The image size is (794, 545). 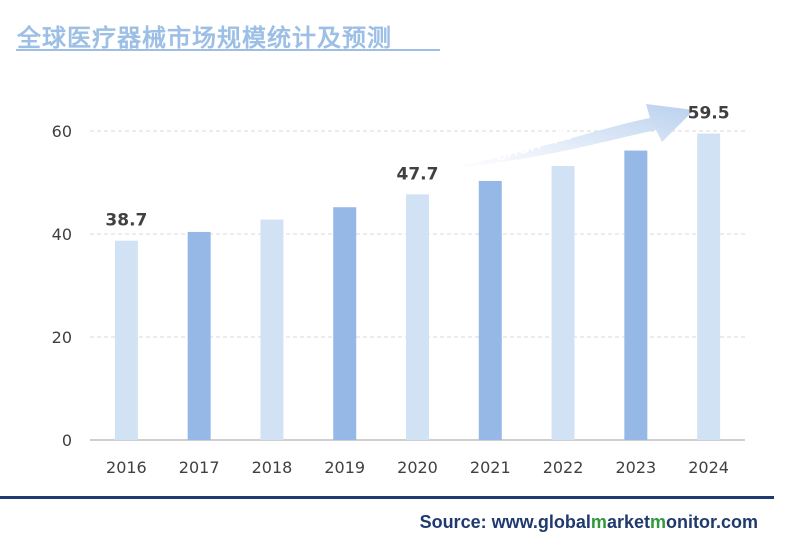 I want to click on source-part: global, so click(x=564, y=522).